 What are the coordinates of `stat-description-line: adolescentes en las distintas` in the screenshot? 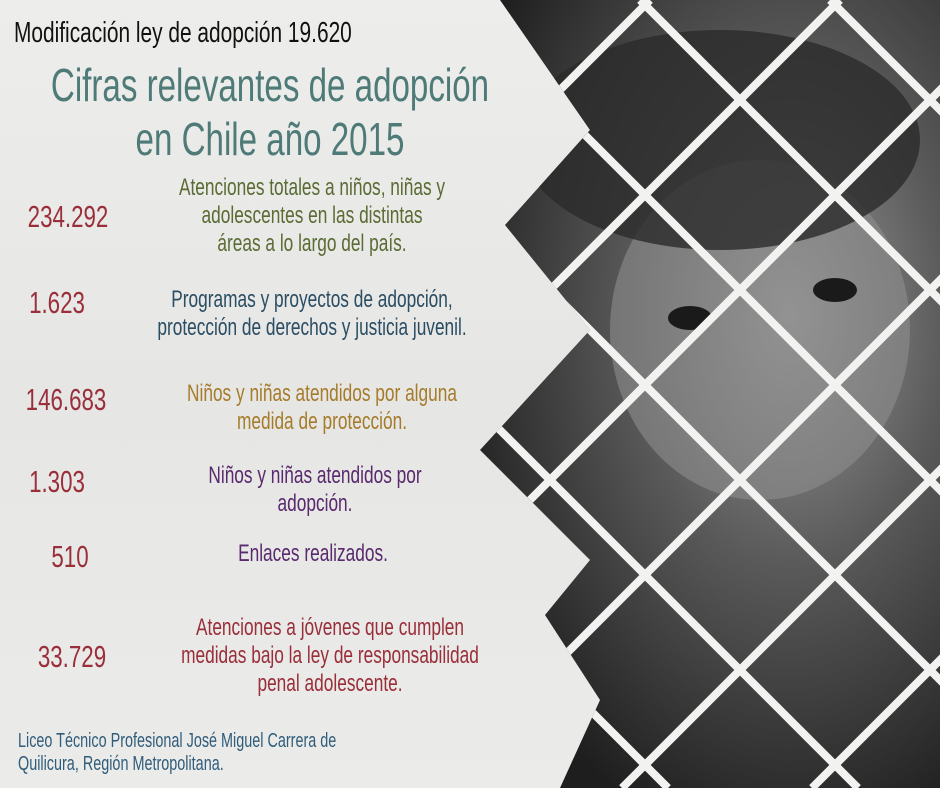 It's located at (312, 216).